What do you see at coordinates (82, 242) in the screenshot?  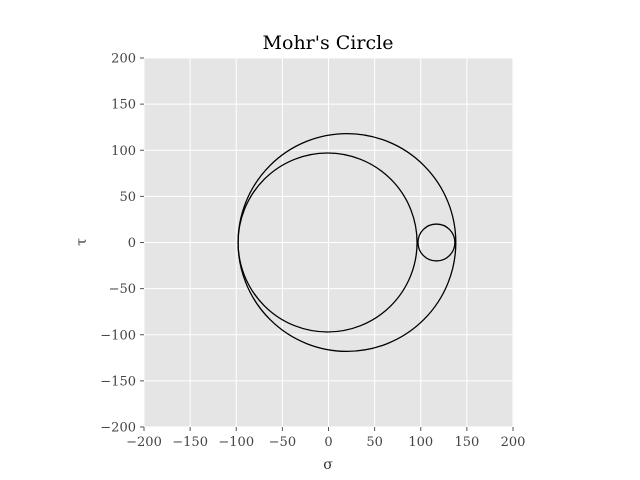 I see `y-axis-label: τ` at bounding box center [82, 242].